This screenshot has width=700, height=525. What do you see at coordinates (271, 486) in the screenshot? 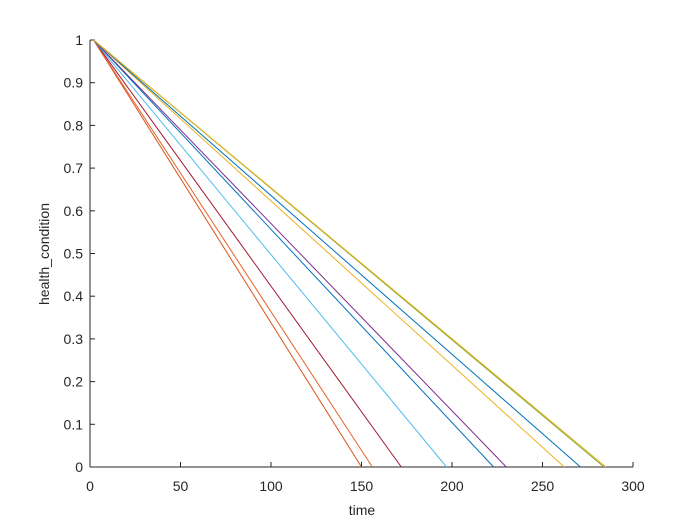
I see `x-tick-label: 100` at bounding box center [271, 486].